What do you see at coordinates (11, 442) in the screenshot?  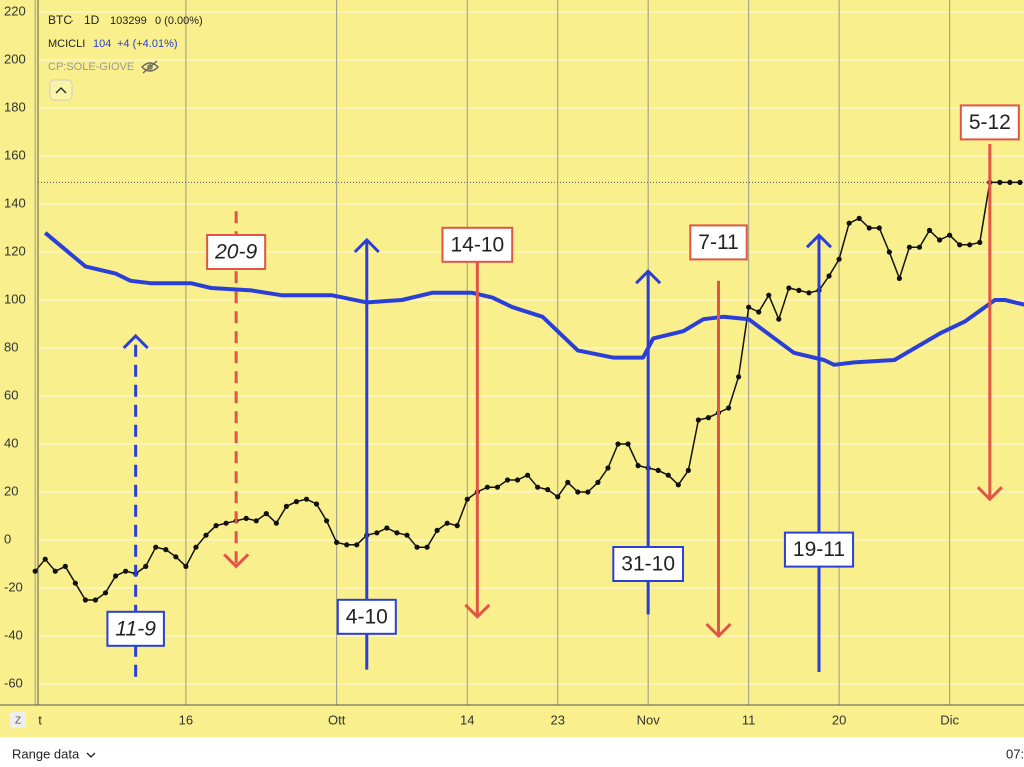 I see `y-tick-label: 40` at bounding box center [11, 442].